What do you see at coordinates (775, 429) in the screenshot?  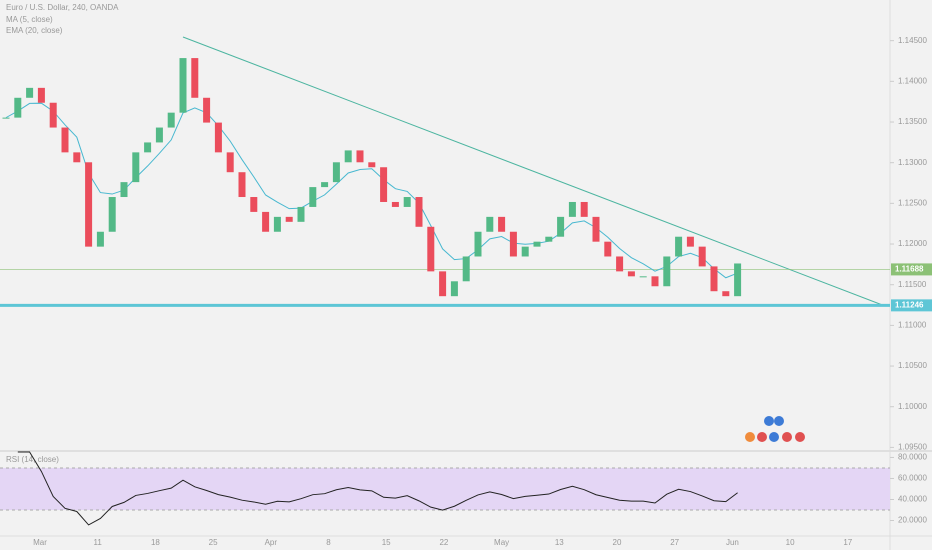 I see `event-icons` at bounding box center [775, 429].